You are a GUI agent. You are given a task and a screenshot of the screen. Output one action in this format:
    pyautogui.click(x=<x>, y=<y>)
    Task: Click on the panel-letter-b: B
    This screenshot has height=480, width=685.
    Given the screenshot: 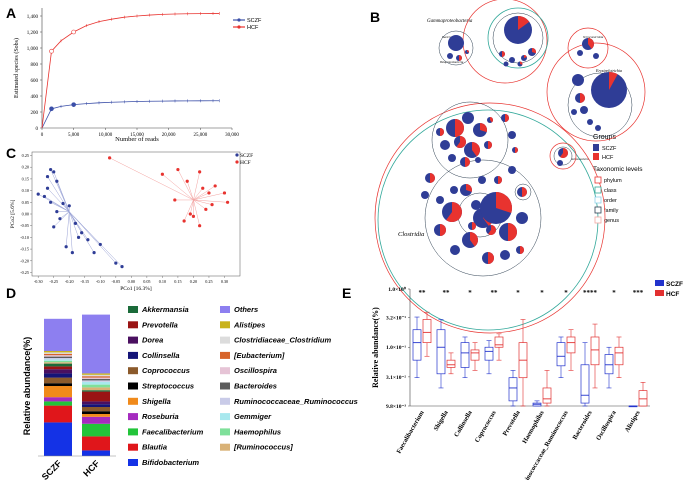 What is the action you would take?
    pyautogui.click(x=375, y=17)
    